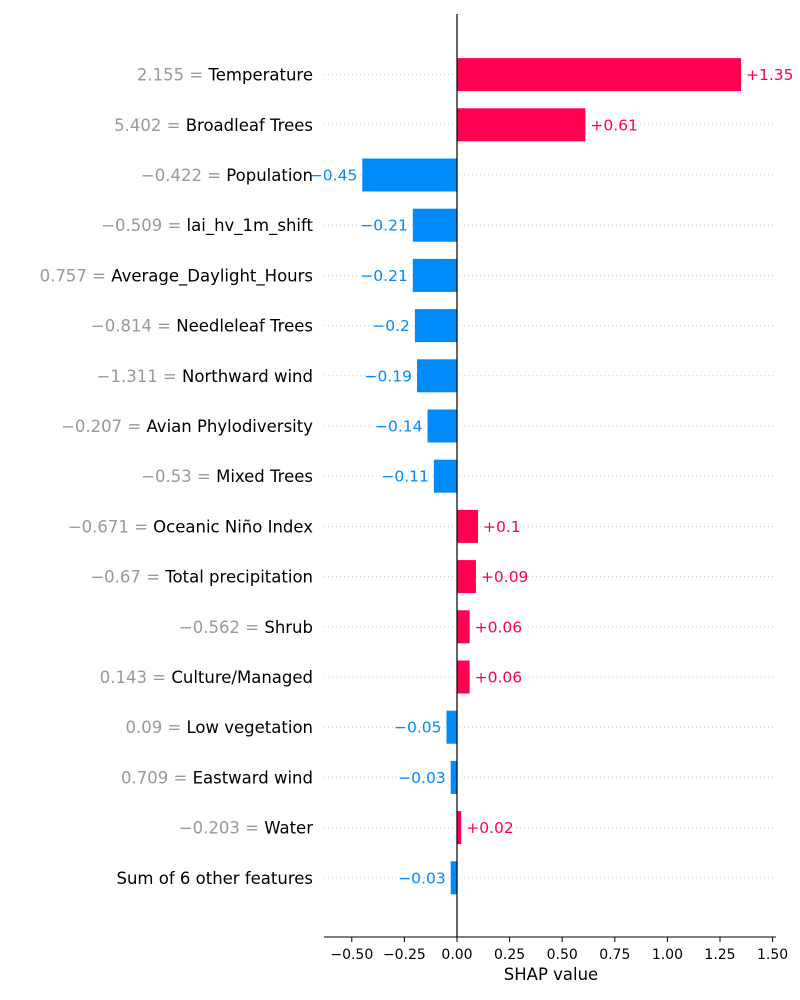 The height and width of the screenshot is (1000, 800). Describe the element at coordinates (166, 476) in the screenshot. I see `feature-value: −0.53` at that location.